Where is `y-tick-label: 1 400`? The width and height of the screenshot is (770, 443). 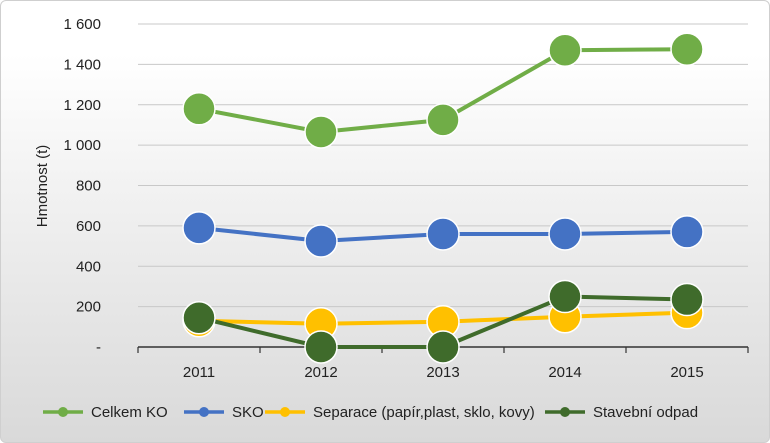 y-tick-label: 1 400 is located at coordinates (82, 64).